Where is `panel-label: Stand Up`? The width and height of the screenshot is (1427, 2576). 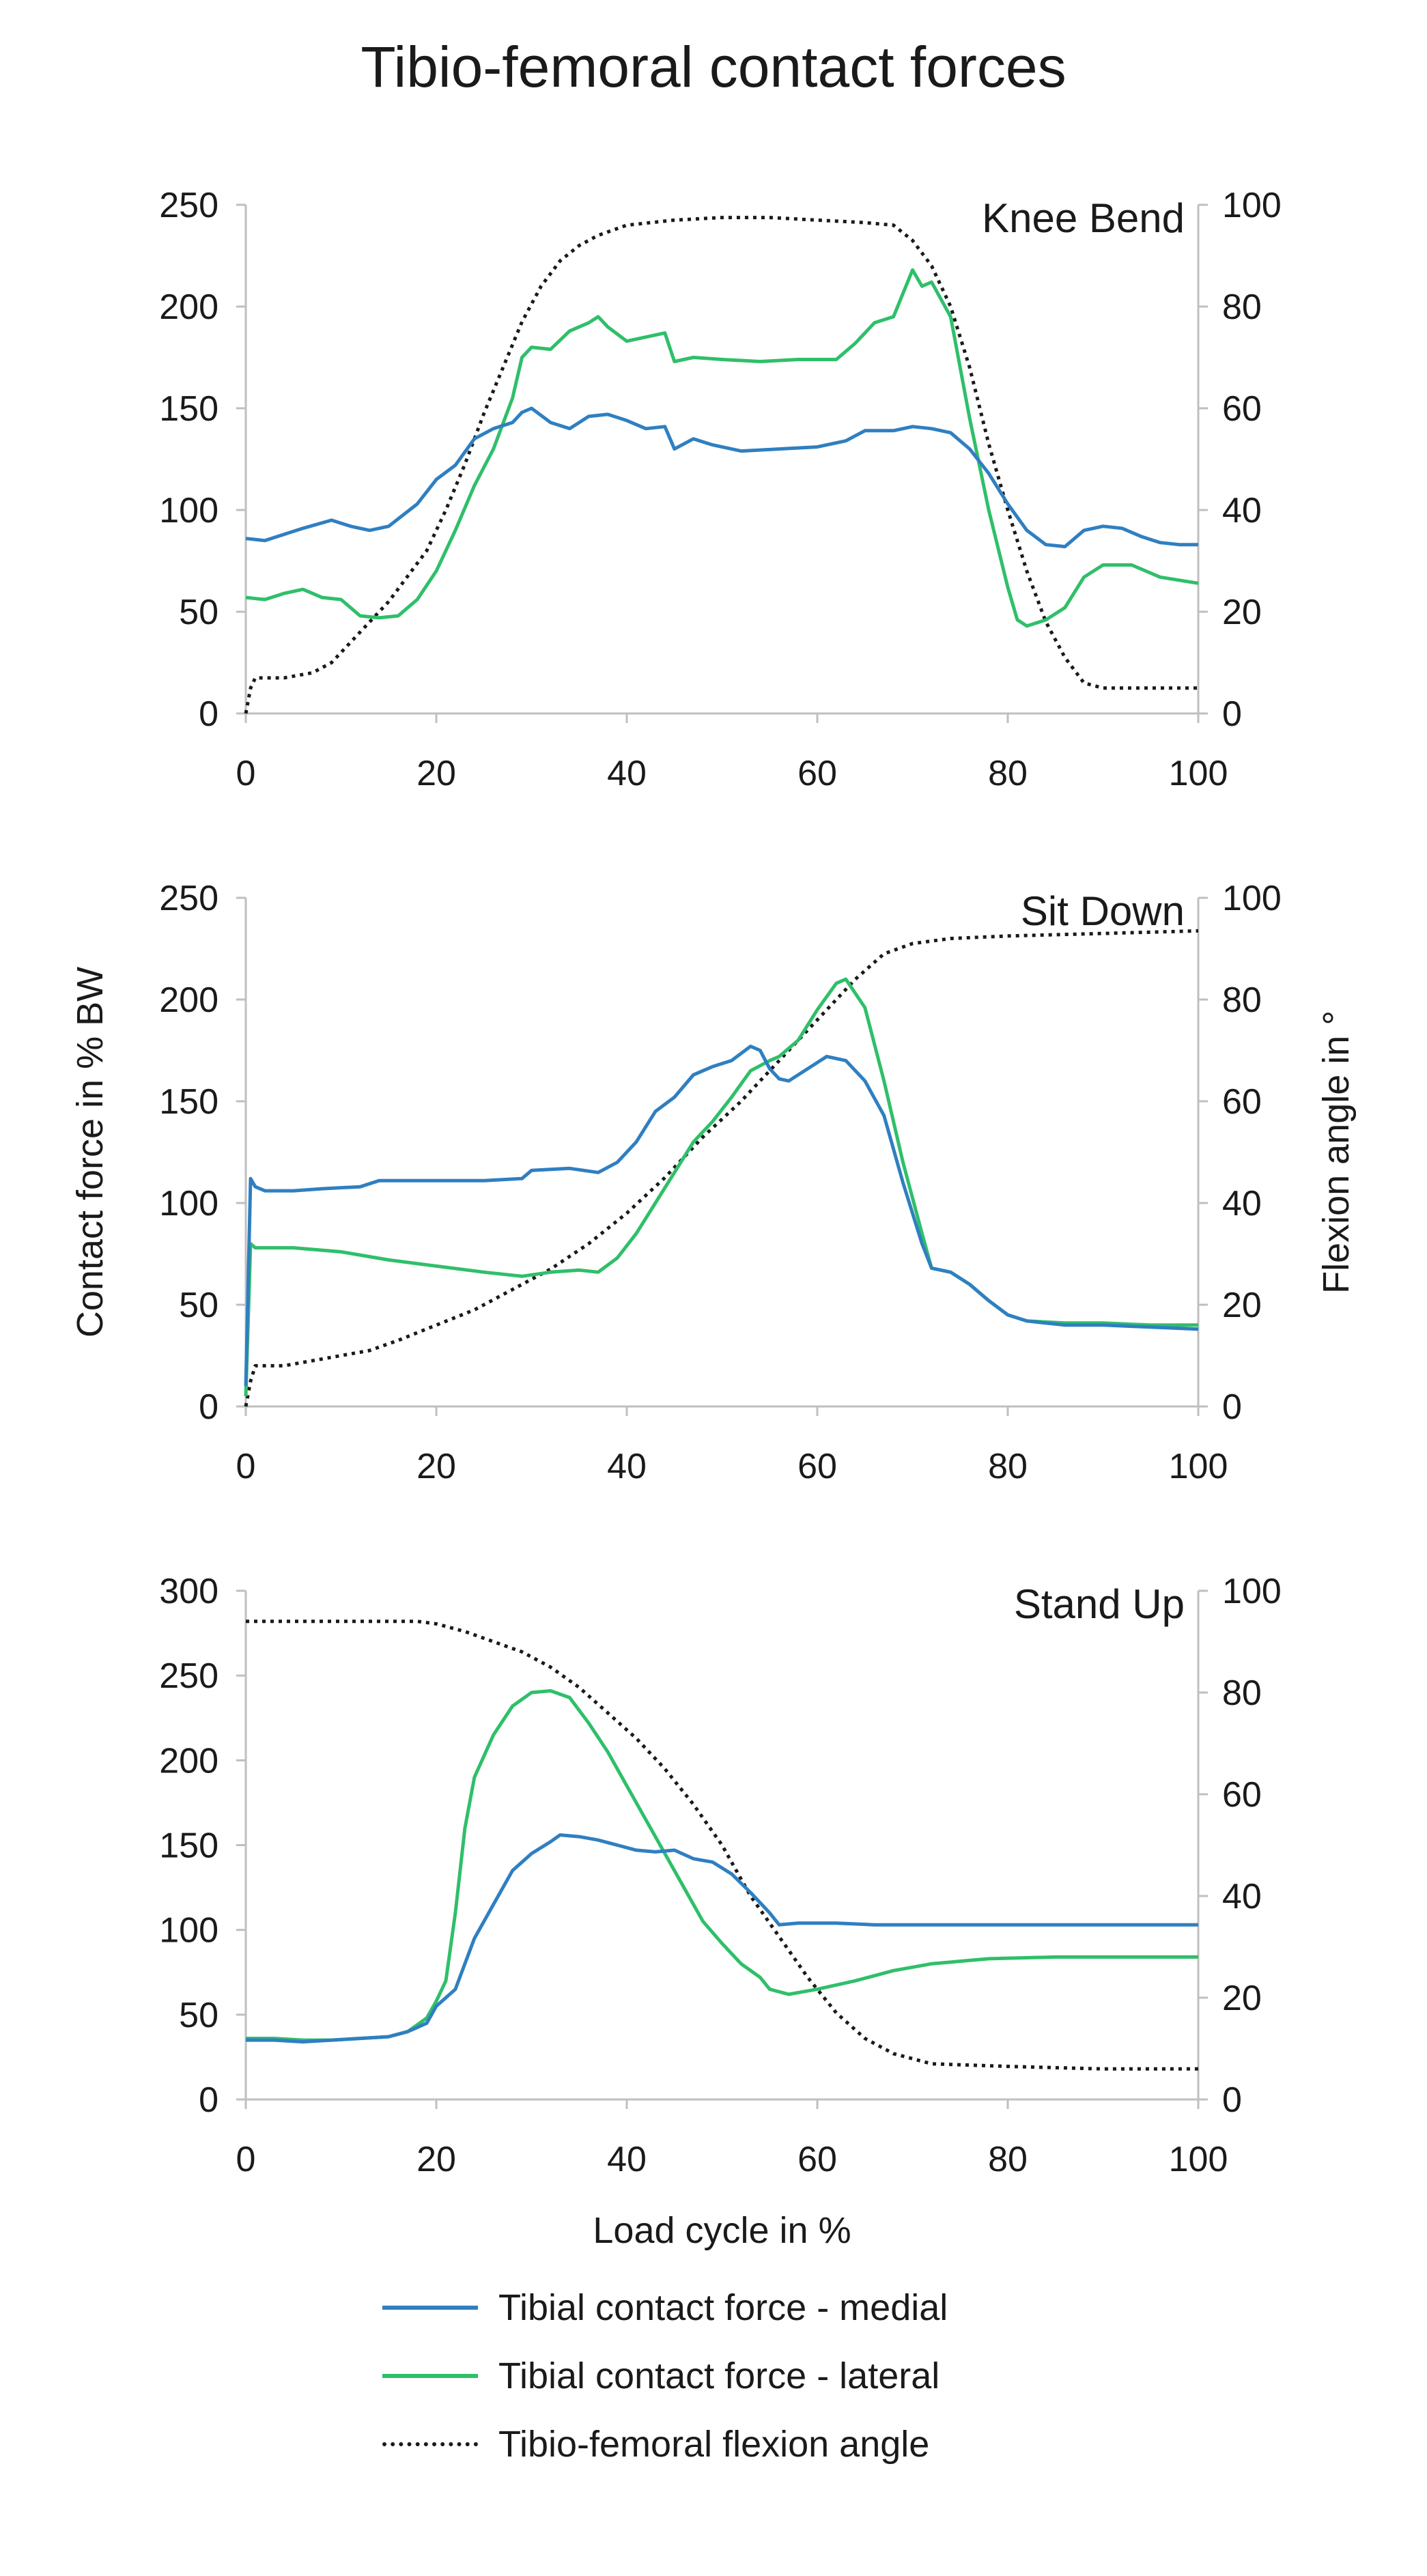
panel-label: Stand Up is located at coordinates (1099, 1604).